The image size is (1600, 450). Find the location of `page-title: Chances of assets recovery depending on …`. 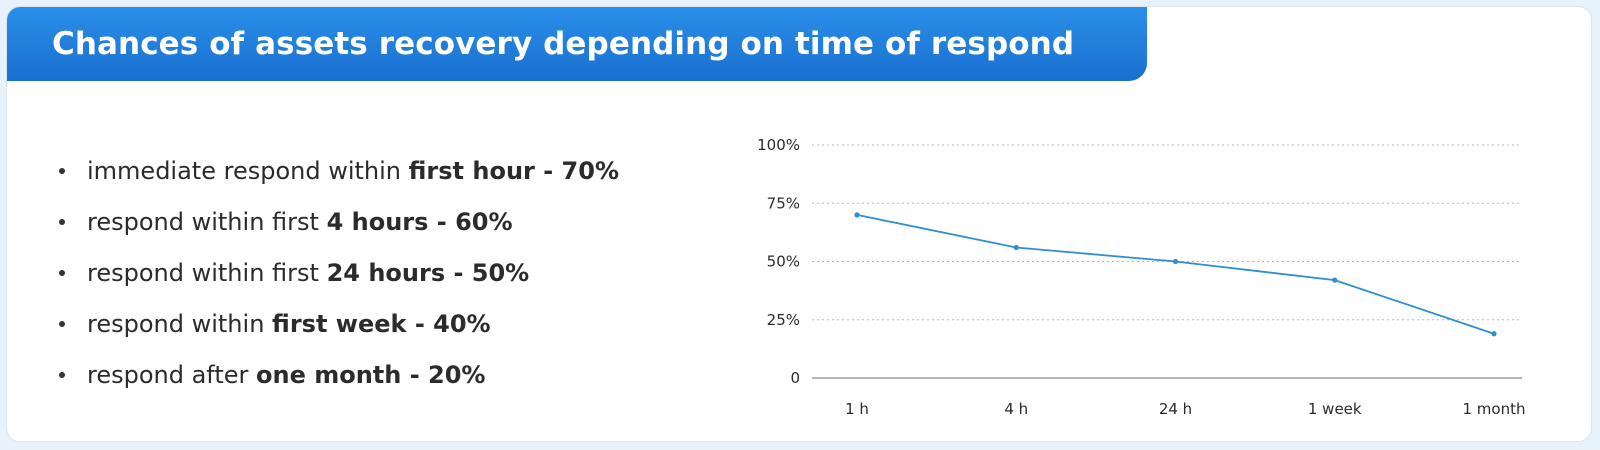

page-title: Chances of assets recovery depending on … is located at coordinates (563, 44).